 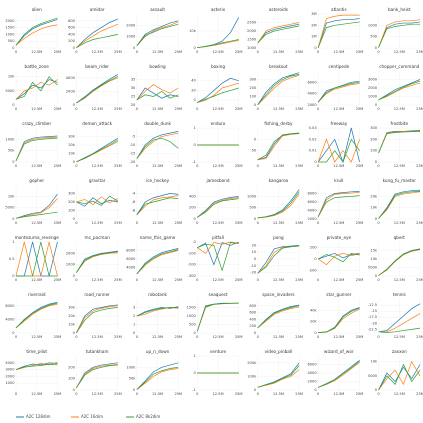 What do you see at coordinates (312, 82) in the screenshot?
I see `y-tick-label: 6000` at bounding box center [312, 82].